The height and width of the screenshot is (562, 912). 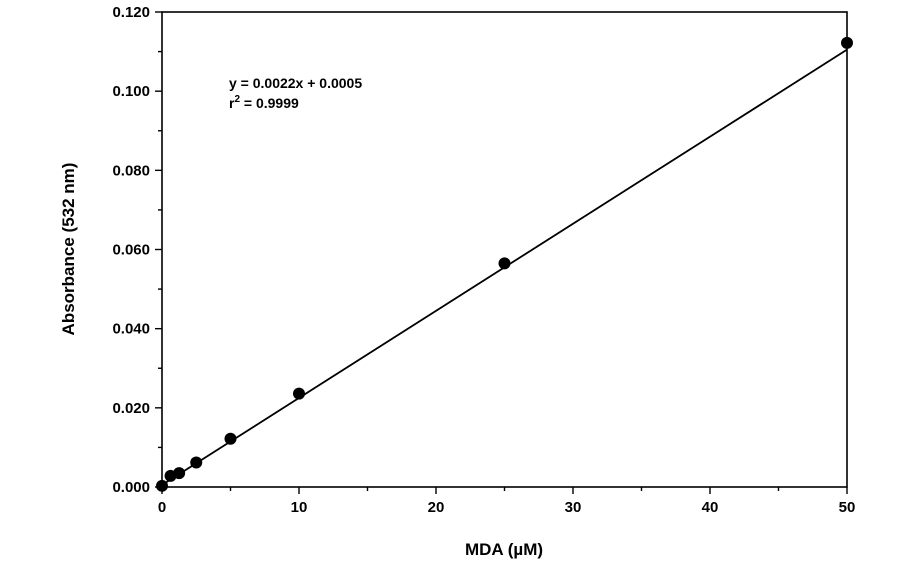 What do you see at coordinates (131, 91) in the screenshot?
I see `y-tick-label: 0.100` at bounding box center [131, 91].